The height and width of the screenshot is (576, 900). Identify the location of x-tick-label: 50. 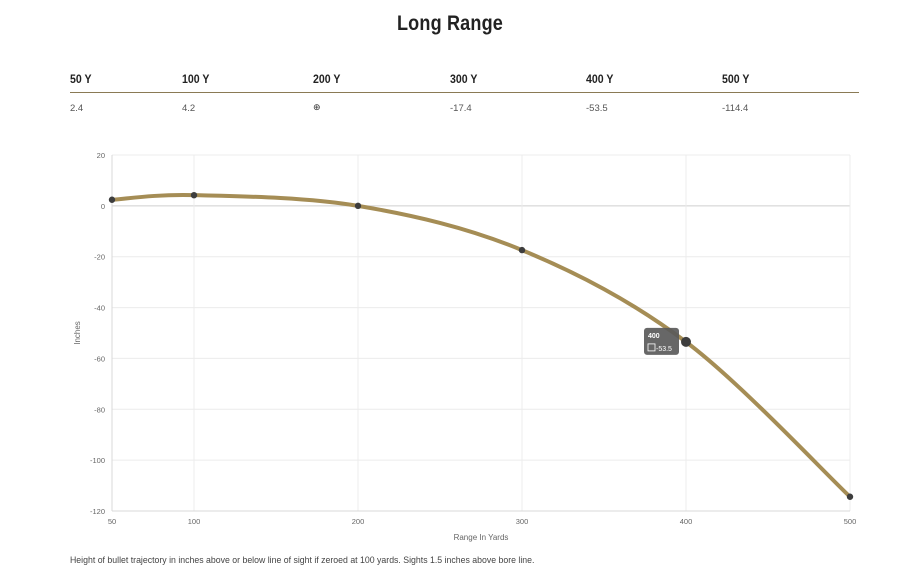
(112, 521).